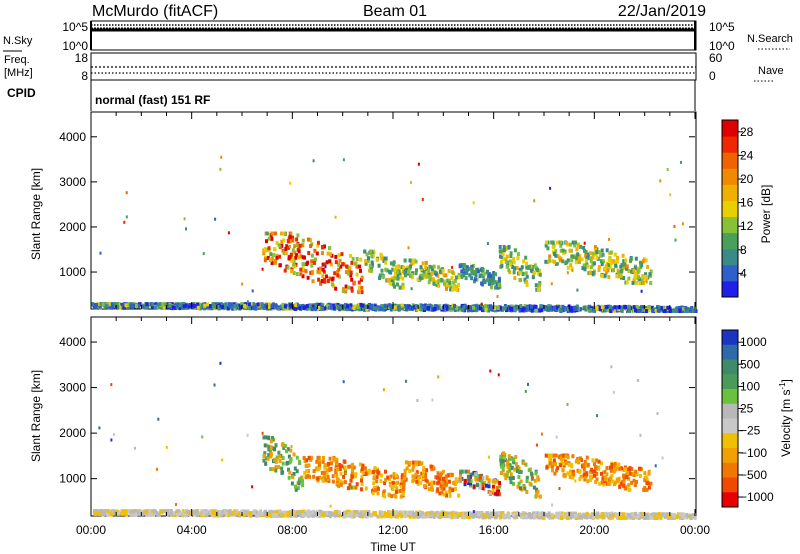 Image resolution: width=800 pixels, height=554 pixels. What do you see at coordinates (771, 71) in the screenshot?
I see `nave-label: Nave` at bounding box center [771, 71].